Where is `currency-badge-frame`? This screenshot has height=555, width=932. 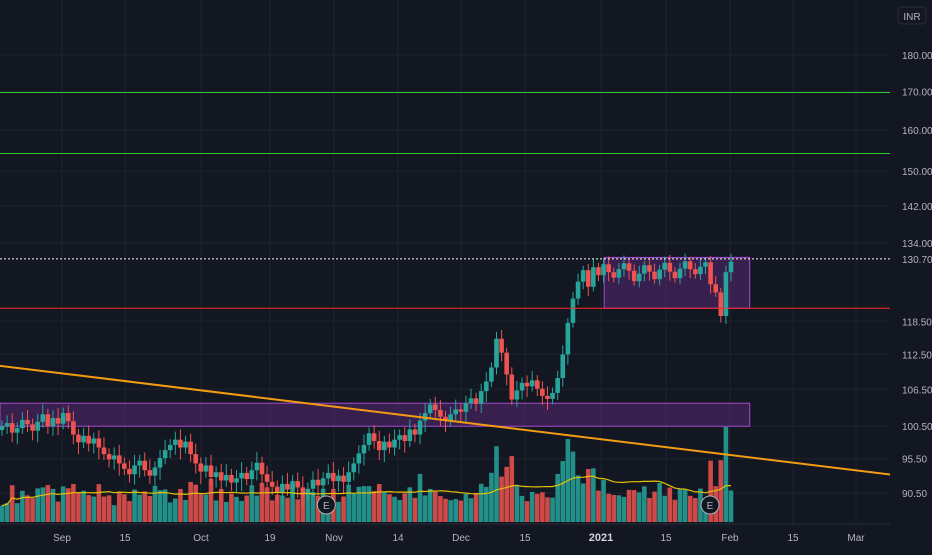
currency-badge-frame is located at coordinates (912, 15).